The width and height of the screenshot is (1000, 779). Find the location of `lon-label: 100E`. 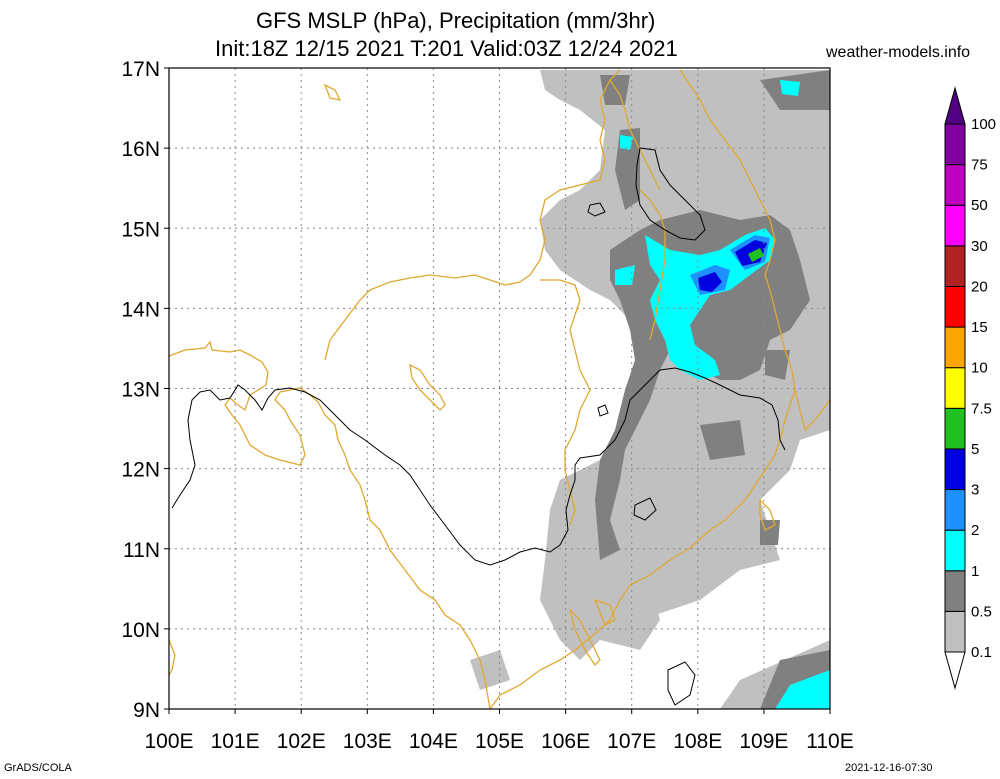

lon-label: 100E is located at coordinates (168, 741).